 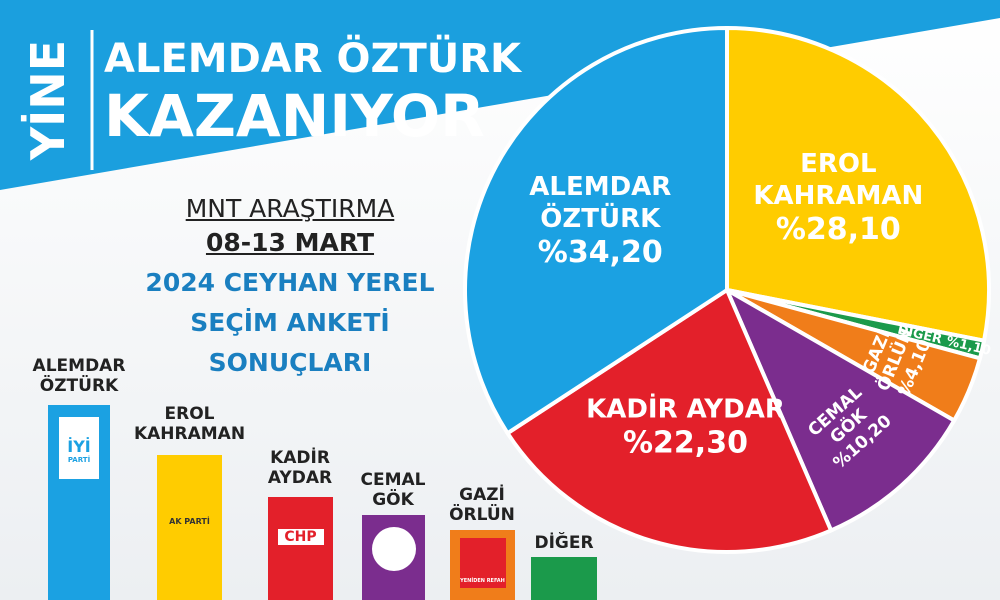 What do you see at coordinates (79, 376) in the screenshot?
I see `bar-label: ALEMDAR ÖZTÜRK` at bounding box center [79, 376].